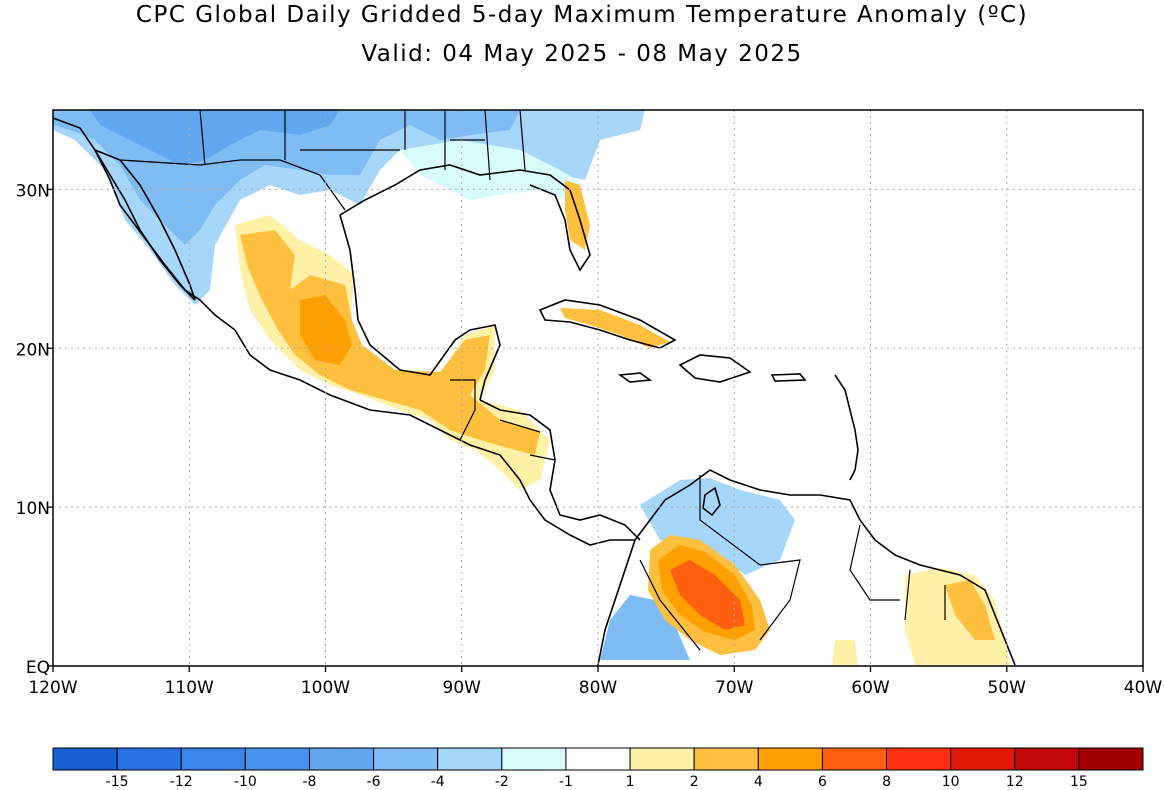  I want to click on x-tick-label: 120W, so click(52, 688).